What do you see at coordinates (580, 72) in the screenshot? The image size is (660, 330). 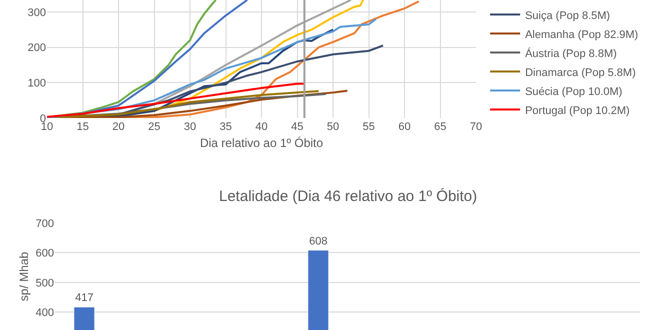 I see `legend-label: Dinamarca (Pop 5.8M)` at bounding box center [580, 72].